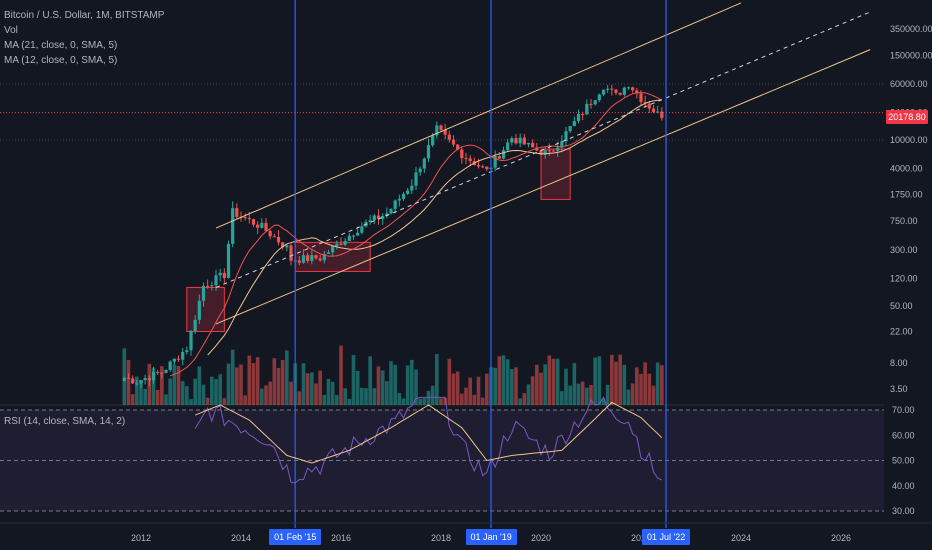 This screenshot has width=932, height=550. I want to click on rsi-tick-label: 70.00, so click(903, 410).